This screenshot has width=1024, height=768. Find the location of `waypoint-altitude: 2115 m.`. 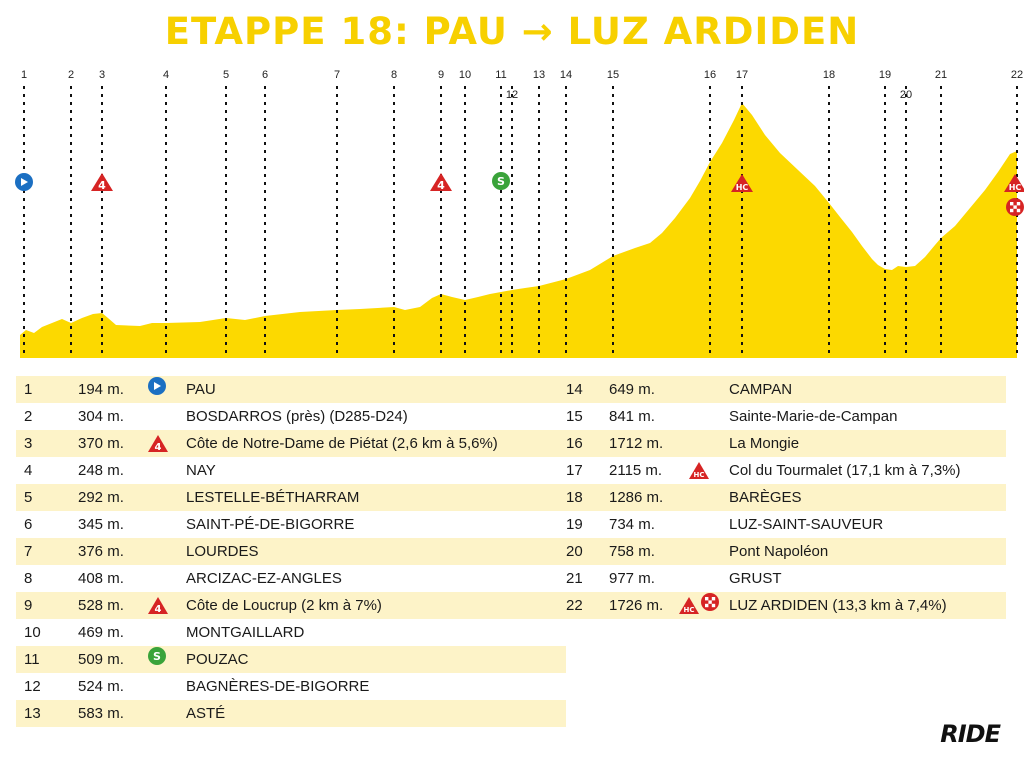

waypoint-altitude: 2115 m. is located at coordinates (636, 470).